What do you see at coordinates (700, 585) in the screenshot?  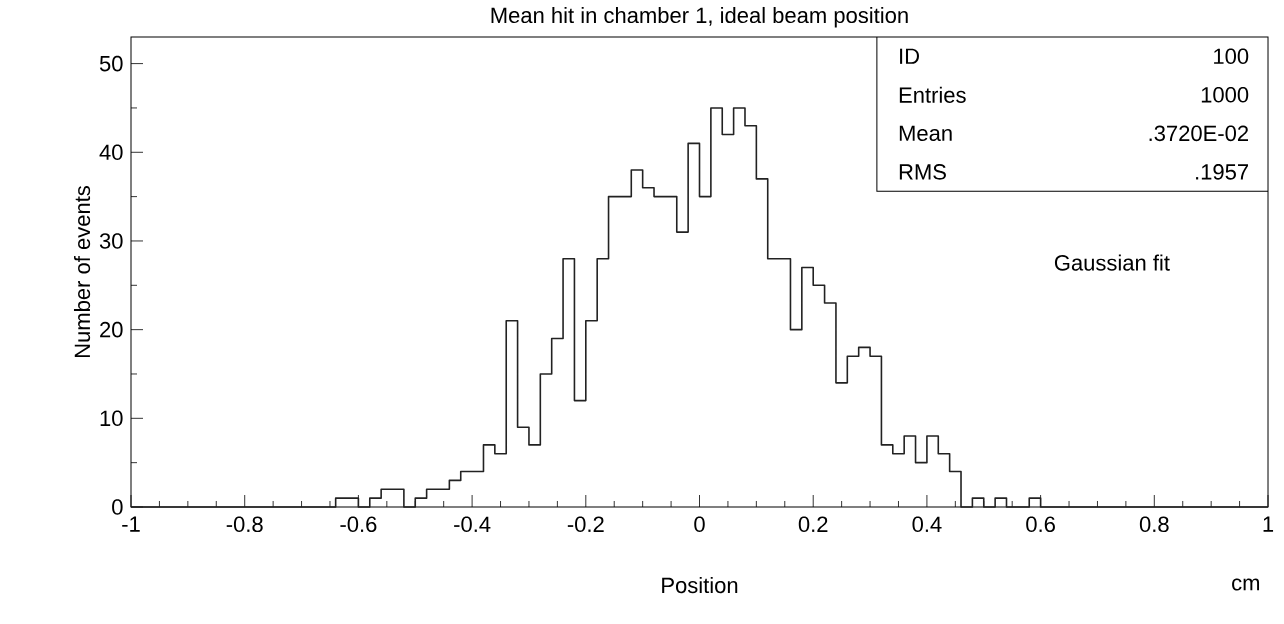 I see `x-axis-title: Position` at bounding box center [700, 585].